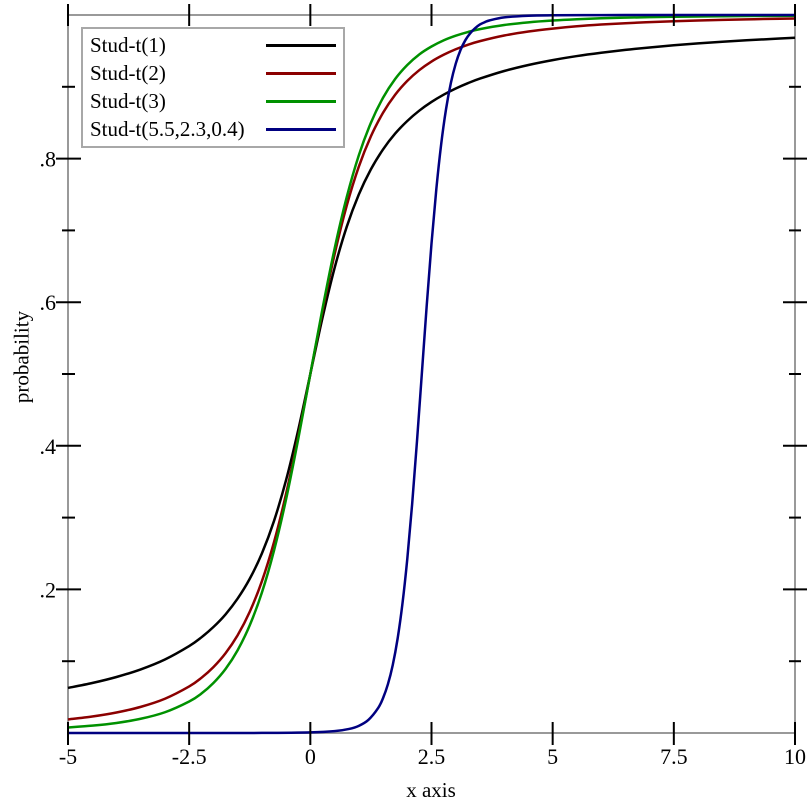 This screenshot has width=812, height=812. Describe the element at coordinates (48, 159) in the screenshot. I see `y-tick-label: .8` at that location.